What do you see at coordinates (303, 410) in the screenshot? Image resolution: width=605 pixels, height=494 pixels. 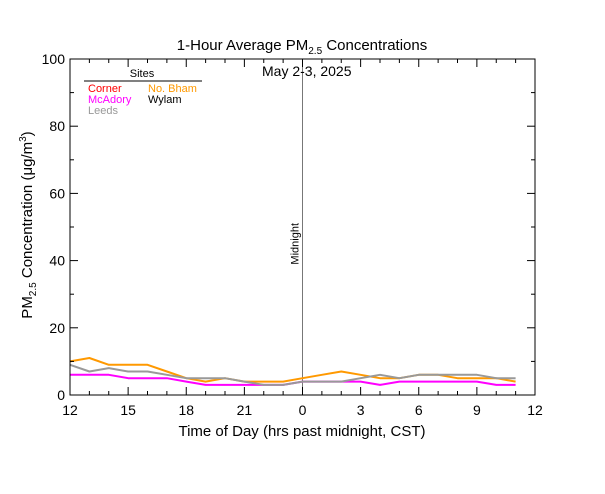 I see `x-tick-label: 0` at bounding box center [303, 410].